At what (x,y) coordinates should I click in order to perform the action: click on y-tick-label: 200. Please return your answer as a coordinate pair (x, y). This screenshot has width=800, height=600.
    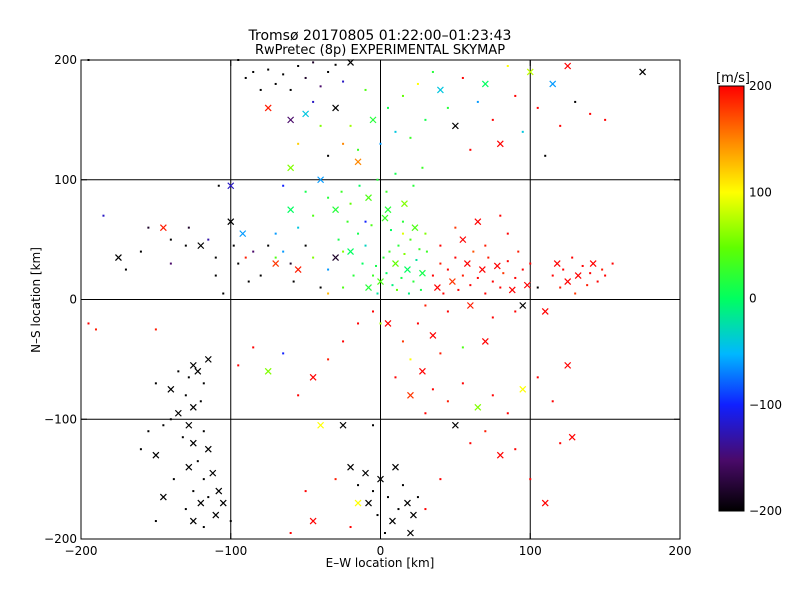
    Looking at the image, I should click on (65, 60).